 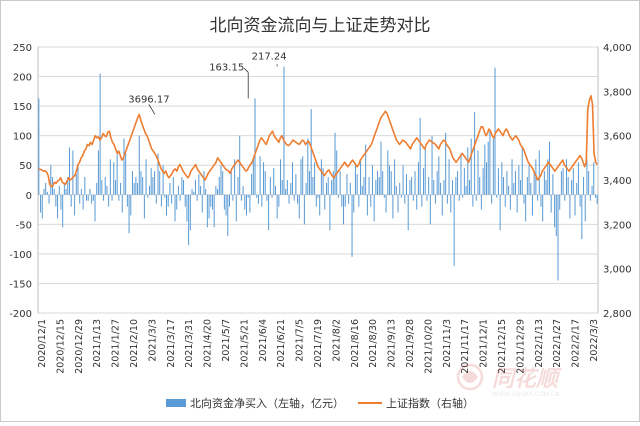 What do you see at coordinates (594, 340) in the screenshot?
I see `x-tick-label: 2022/3/3` at bounding box center [594, 340].